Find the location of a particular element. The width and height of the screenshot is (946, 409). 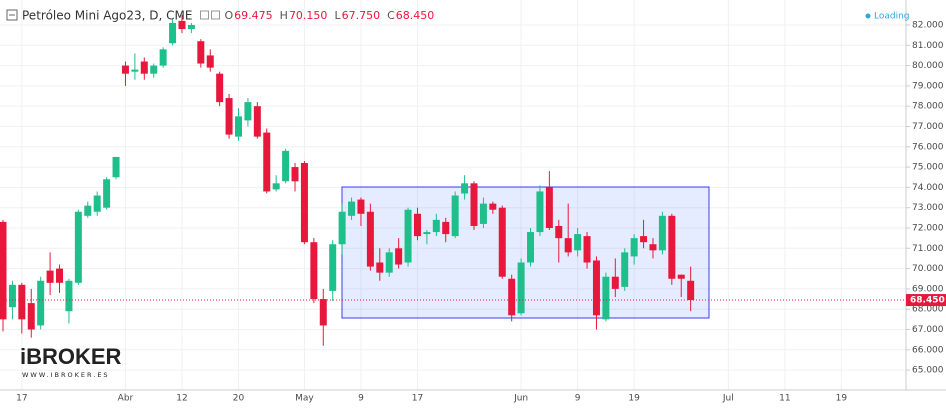

y-tick-label: 65.000 is located at coordinates (928, 371).